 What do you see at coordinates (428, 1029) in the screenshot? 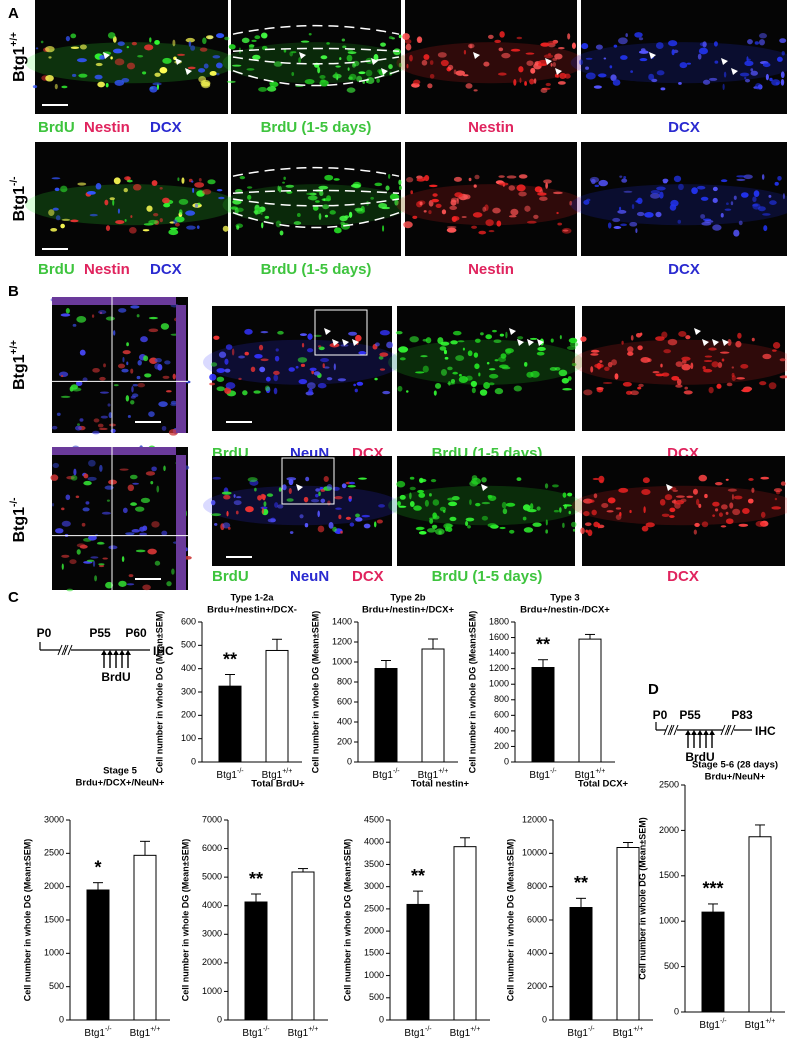
I see `x-tick-label-sup: -/-` at bounding box center [428, 1029].